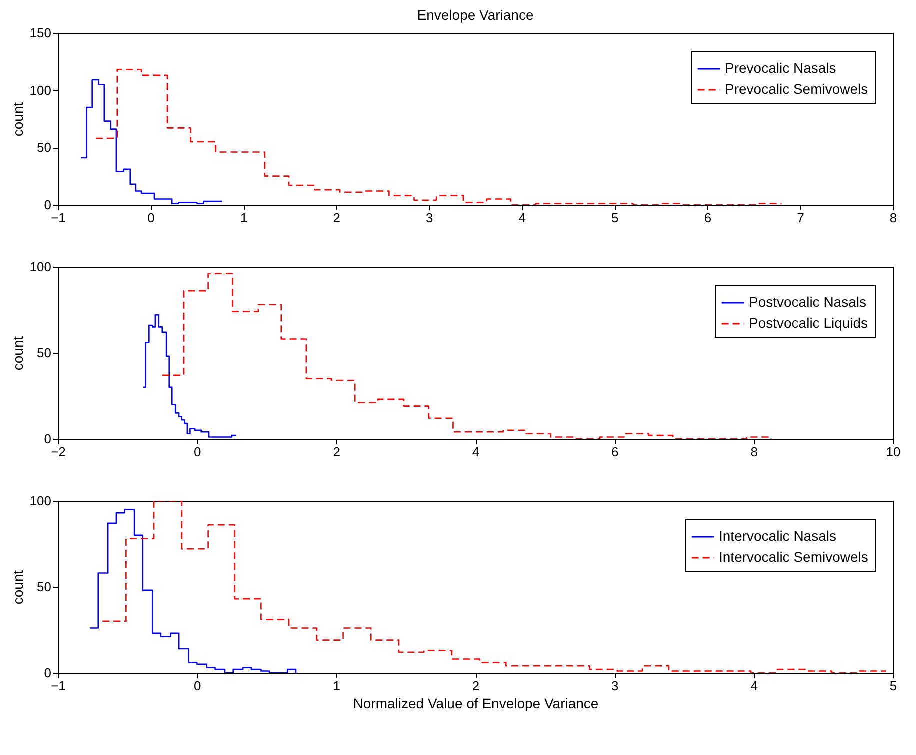  Describe the element at coordinates (807, 302) in the screenshot. I see `legend-label: Postvocalic Nasals` at that location.